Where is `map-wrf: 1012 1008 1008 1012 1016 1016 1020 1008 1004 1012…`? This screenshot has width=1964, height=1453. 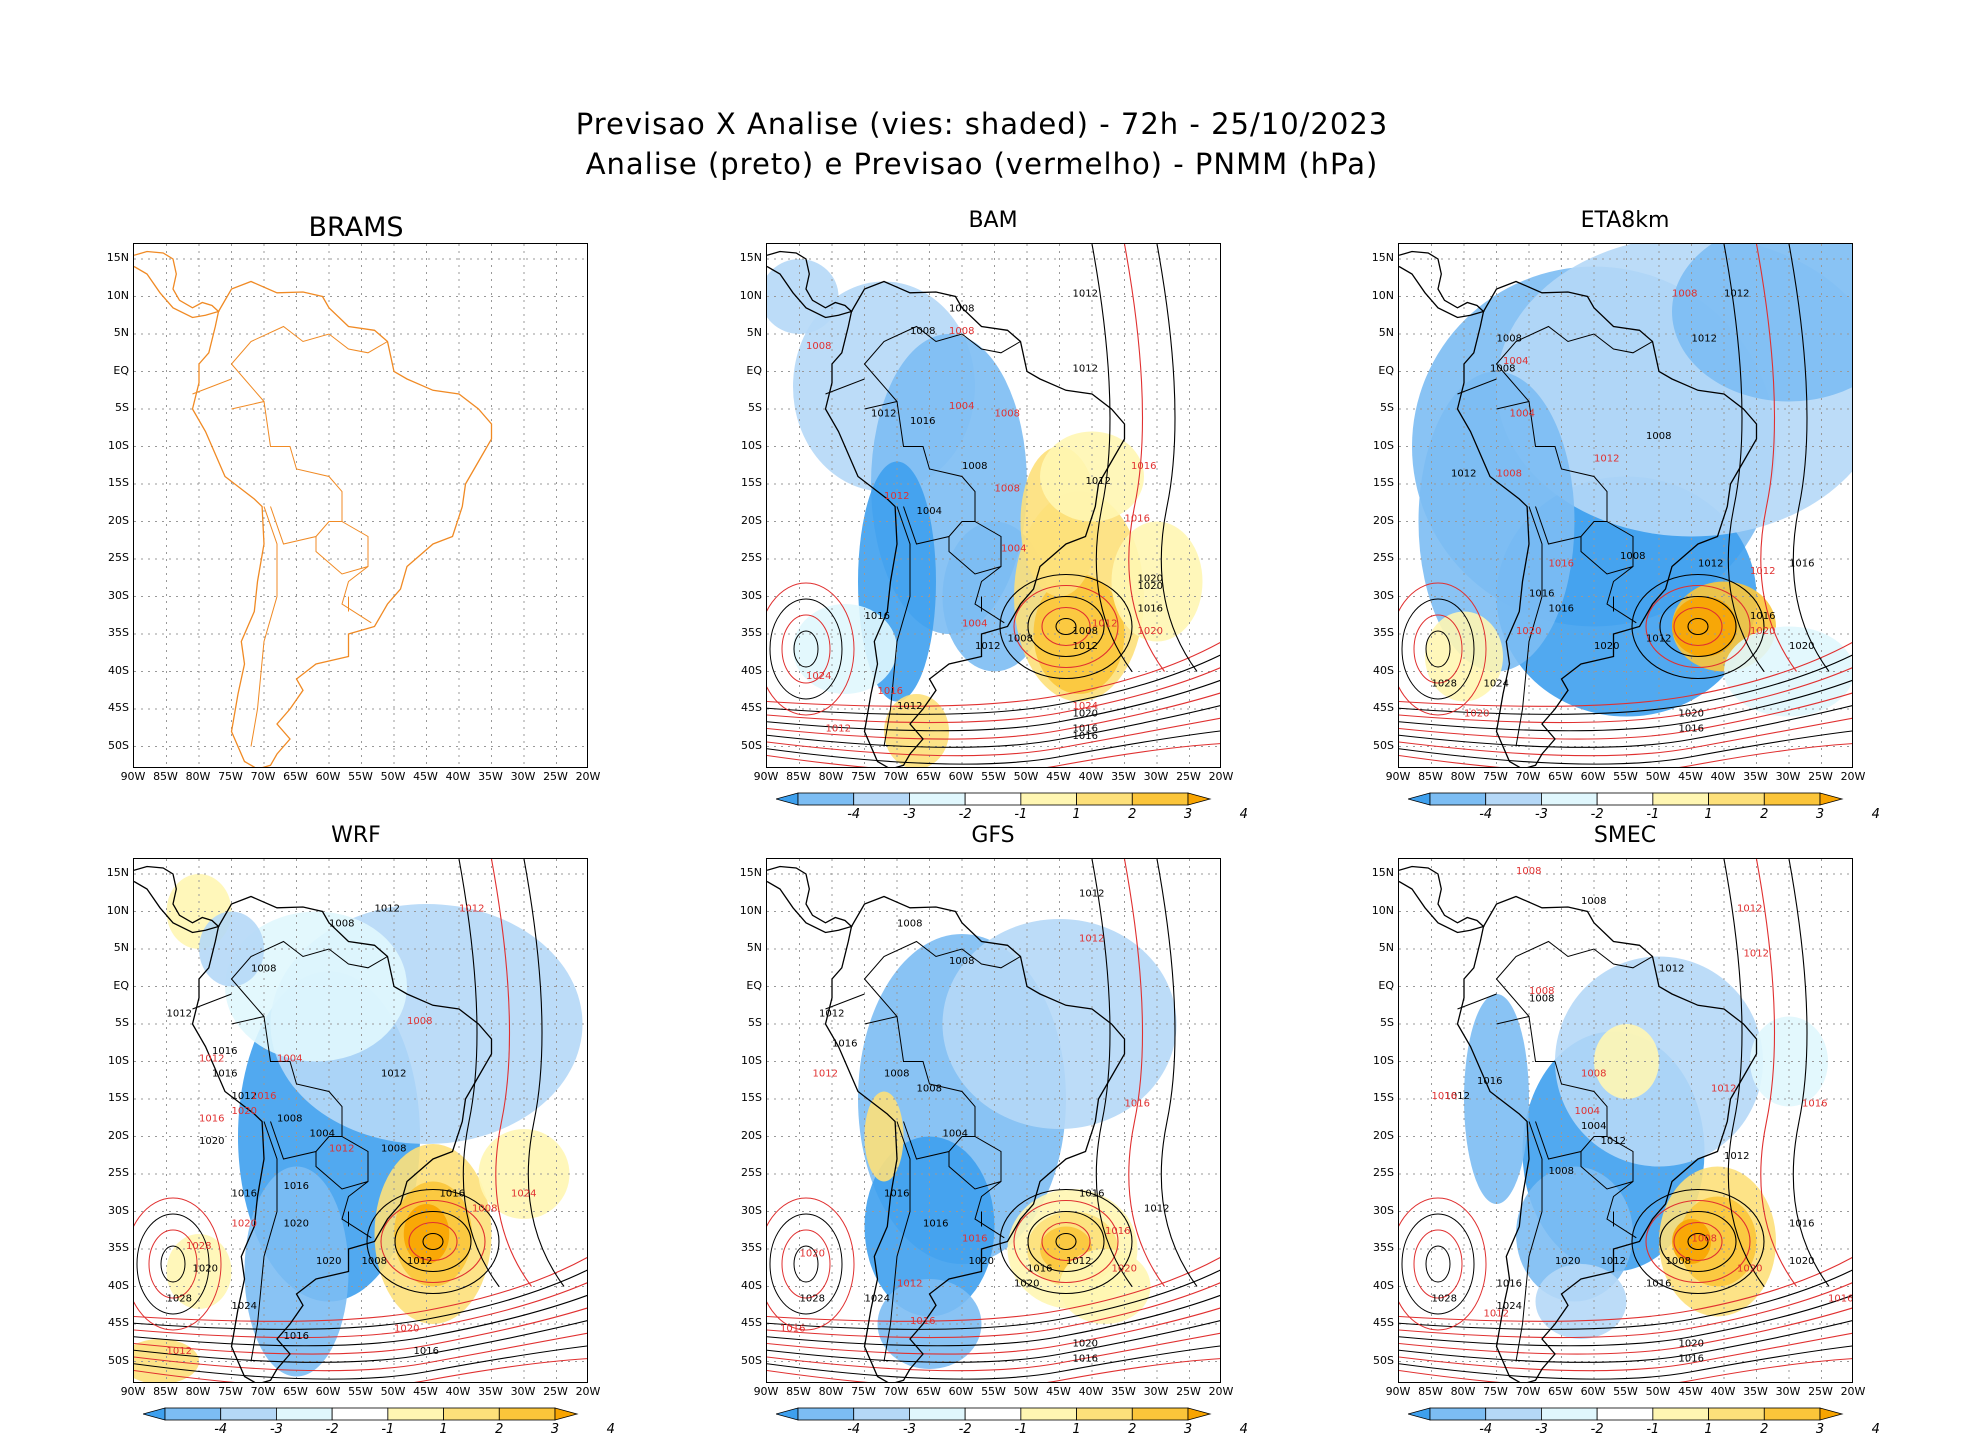
map-wrf: 1012 1008 1008 1012 1016 1016 1020 1008 1004 1012… is located at coordinates (360, 1120).